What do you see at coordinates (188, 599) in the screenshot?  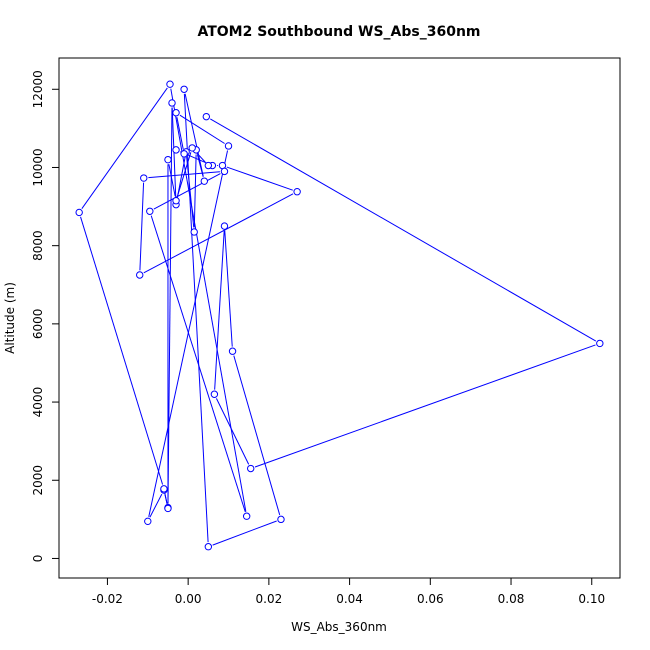 I see `x-tick-label: 0.00` at bounding box center [188, 599].